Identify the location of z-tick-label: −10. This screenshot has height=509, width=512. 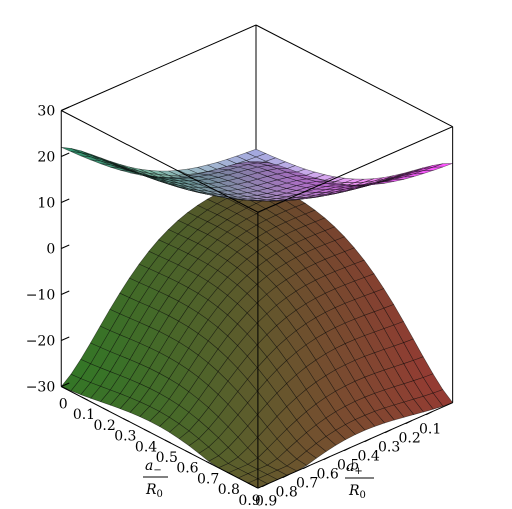
(41, 296).